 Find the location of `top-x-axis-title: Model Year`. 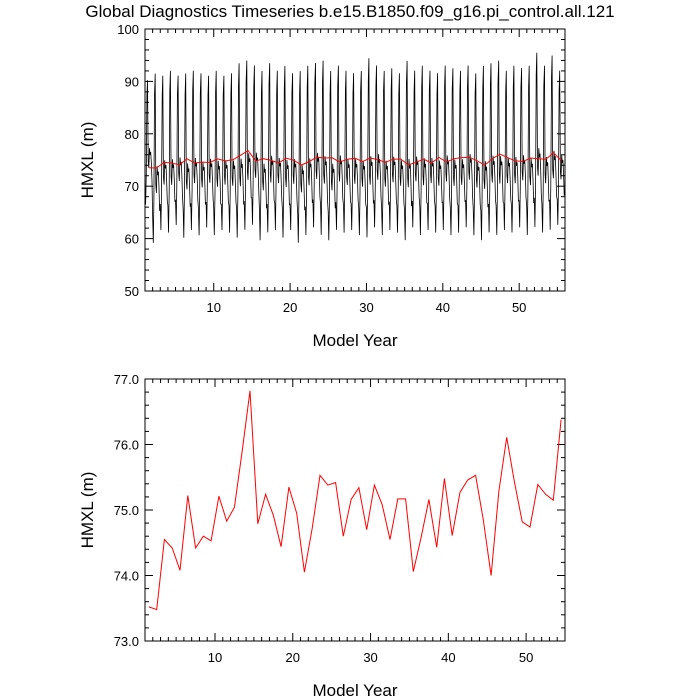

top-x-axis-title: Model Year is located at coordinates (354, 340).